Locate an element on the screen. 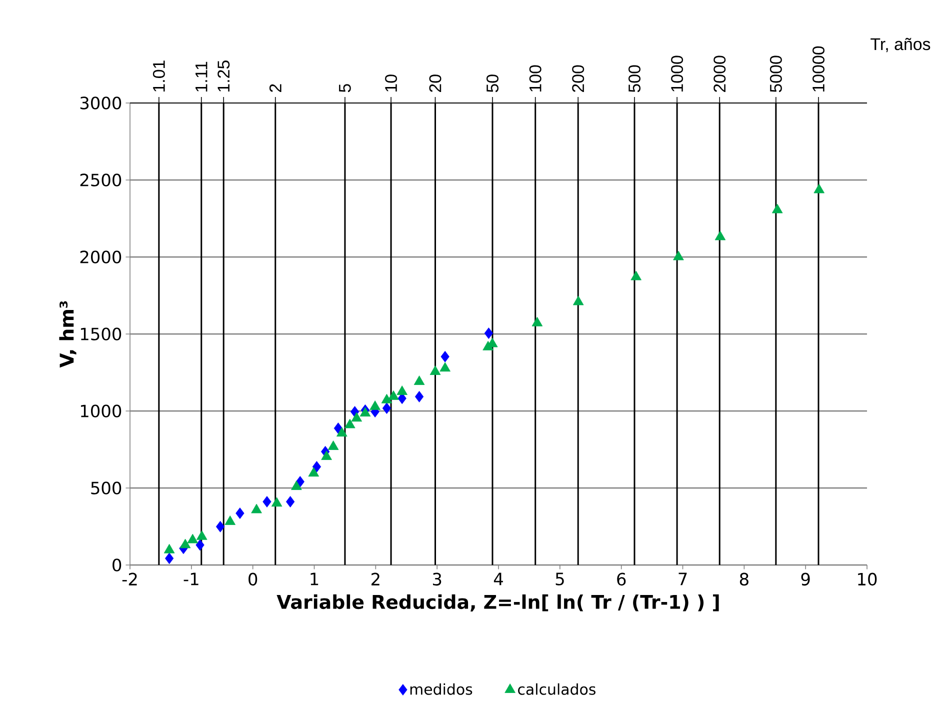 The image size is (940, 704). x-tick-label: 10 is located at coordinates (867, 579).